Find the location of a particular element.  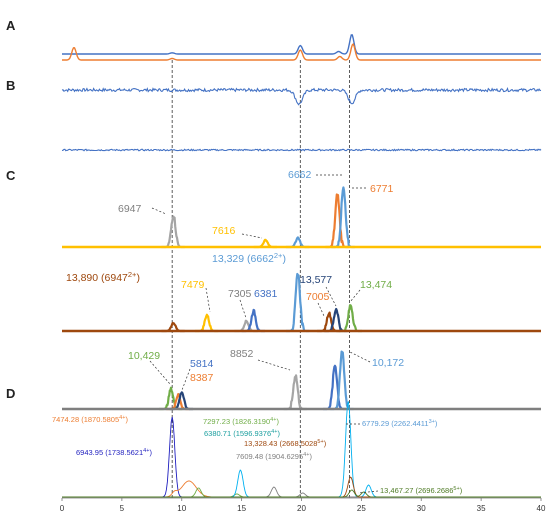

label-13577: 13,577 is located at coordinates (316, 280).